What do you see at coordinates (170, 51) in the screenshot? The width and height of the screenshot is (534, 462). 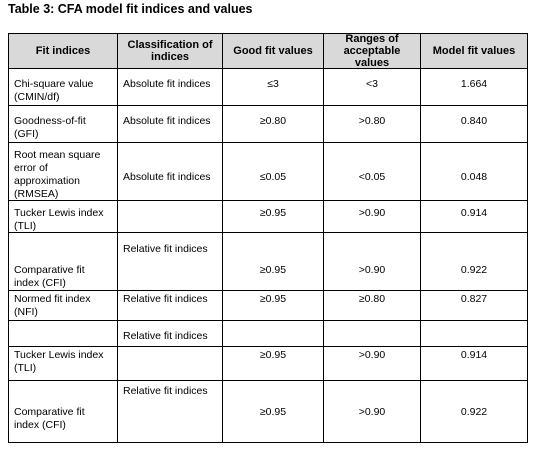 I see `column-header: Classification of indices` at bounding box center [170, 51].